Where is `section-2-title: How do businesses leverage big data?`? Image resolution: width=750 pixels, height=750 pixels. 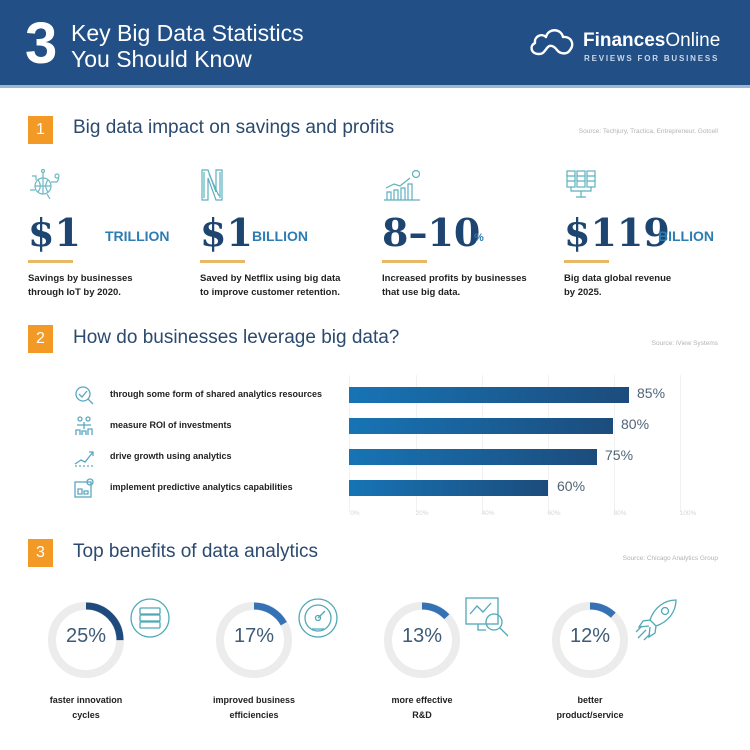
section-2-title: How do businesses leverage big data? is located at coordinates (236, 337).